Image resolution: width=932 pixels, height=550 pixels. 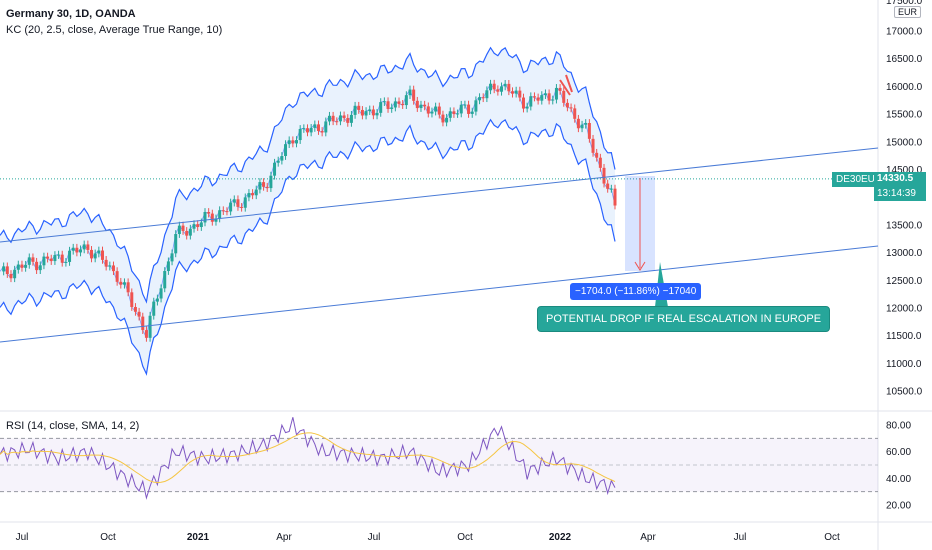 I want to click on currency-button: EUR, so click(x=908, y=12).